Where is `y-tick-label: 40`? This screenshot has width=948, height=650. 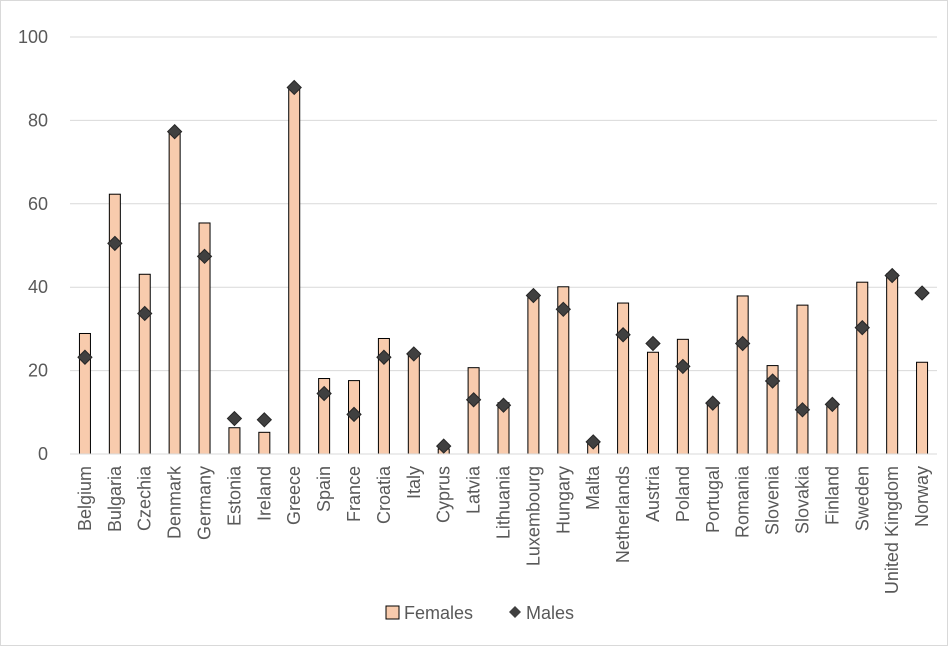
y-tick-label: 40 is located at coordinates (38, 287).